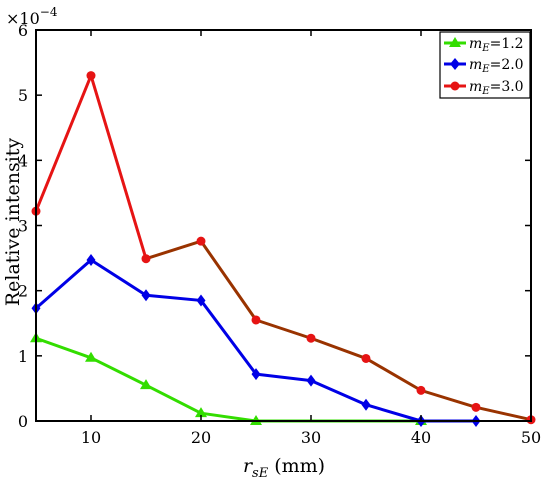  Describe the element at coordinates (23, 226) in the screenshot. I see `y-tick-label-3: 3` at that location.